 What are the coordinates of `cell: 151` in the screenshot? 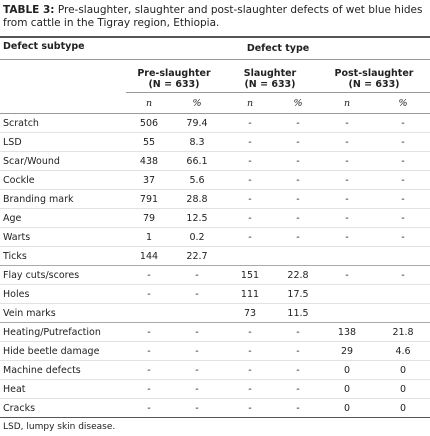 It's located at (250, 275).